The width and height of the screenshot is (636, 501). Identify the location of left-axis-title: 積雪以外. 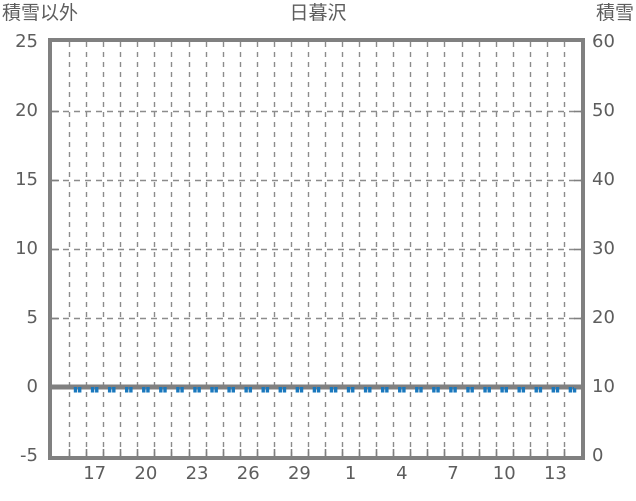
(40, 13).